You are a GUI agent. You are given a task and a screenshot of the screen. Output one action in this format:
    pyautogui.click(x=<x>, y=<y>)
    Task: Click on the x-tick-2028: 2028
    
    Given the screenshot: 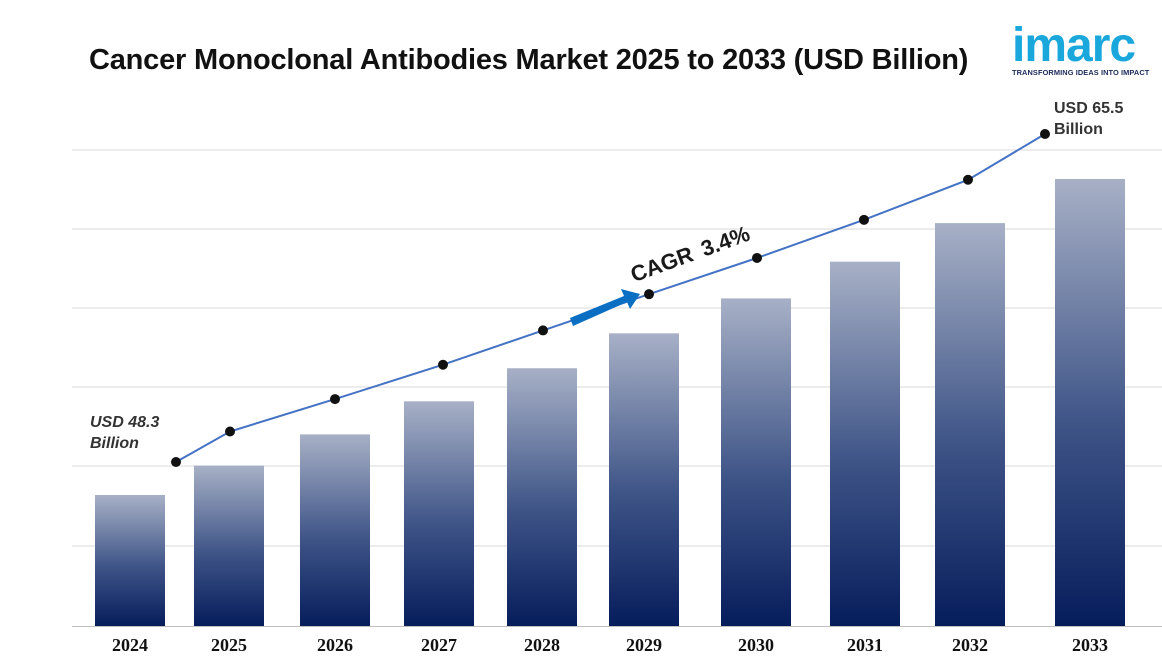 What is the action you would take?
    pyautogui.click(x=542, y=645)
    